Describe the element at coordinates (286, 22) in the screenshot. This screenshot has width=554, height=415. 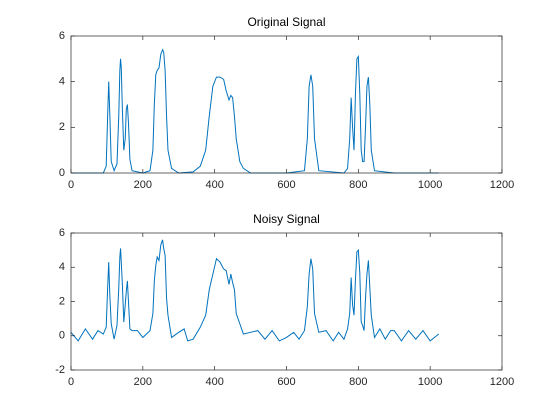
I see `chart-title: Original Signal` at that location.